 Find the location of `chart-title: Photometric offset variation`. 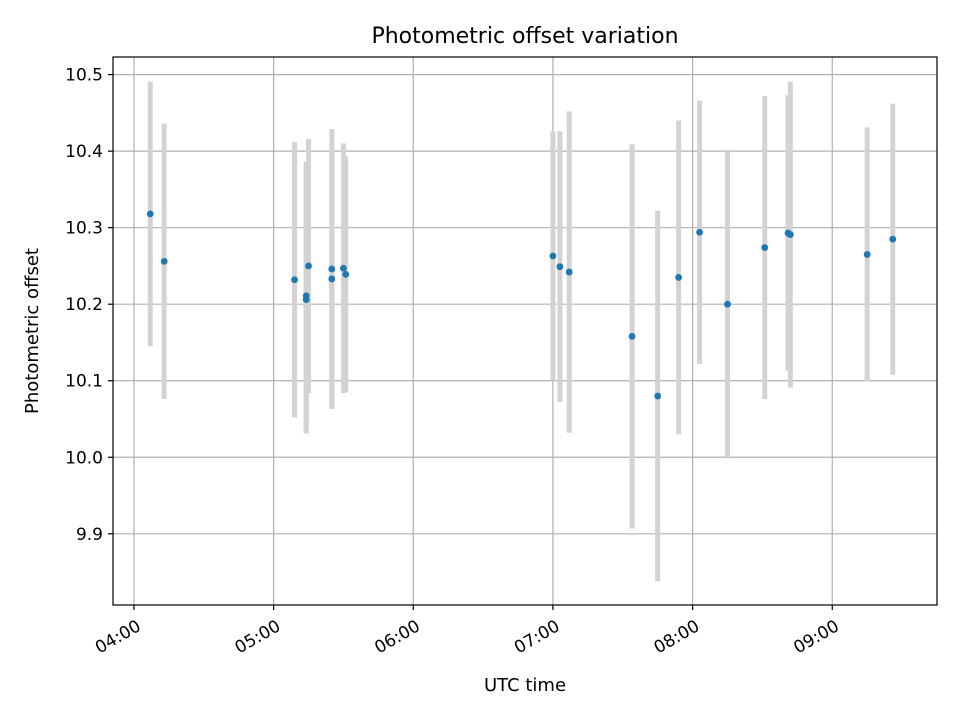

chart-title: Photometric offset variation is located at coordinates (524, 36).